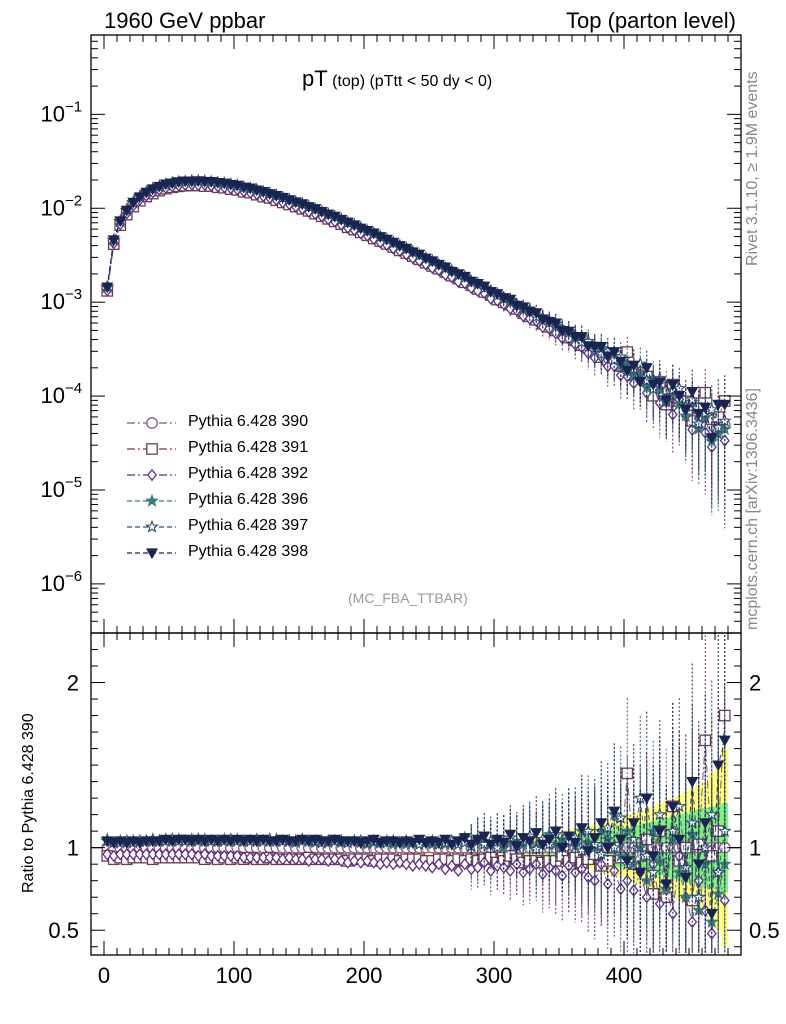 Image resolution: width=786 pixels, height=1024 pixels. I want to click on header-energy: 1960 GeV ppbar, so click(185, 20).